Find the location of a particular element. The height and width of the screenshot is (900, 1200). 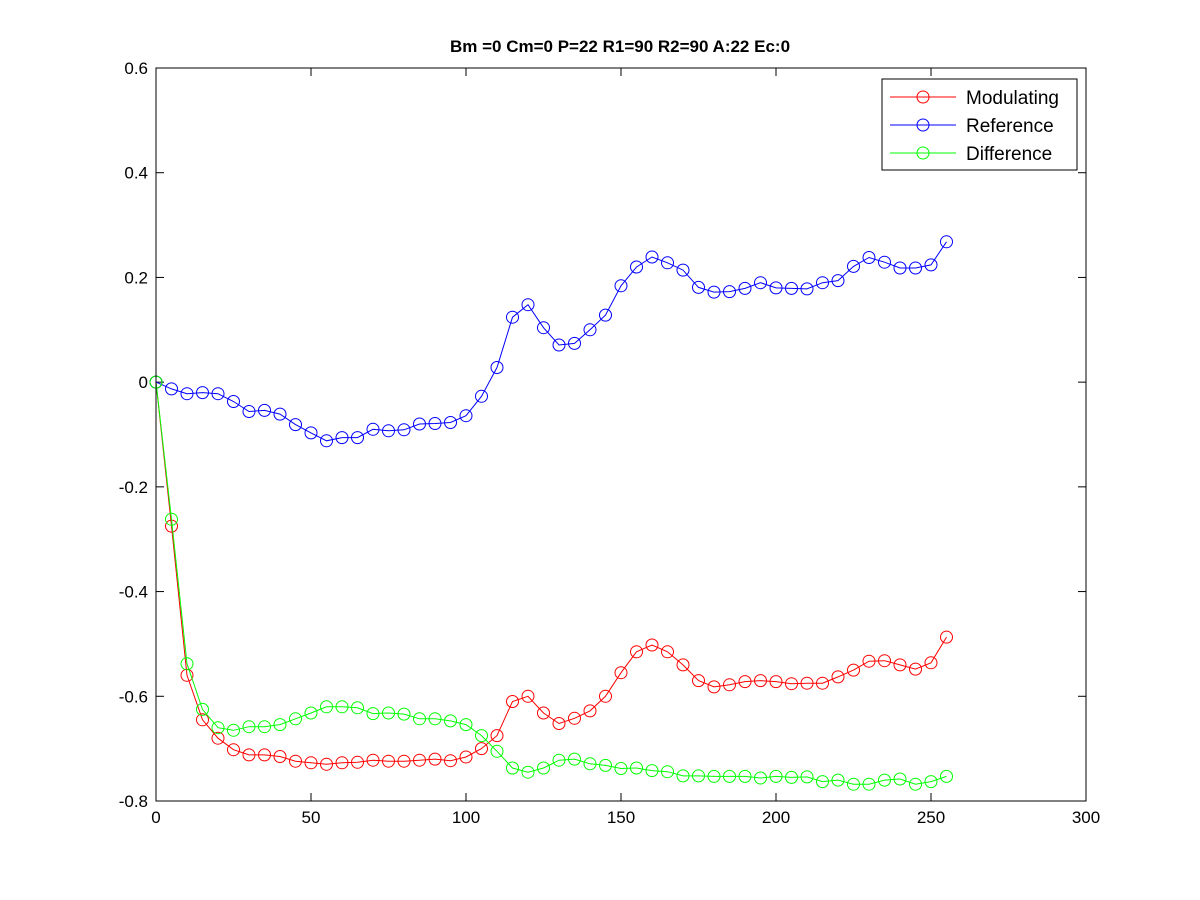

y-tick-label: 0.4 is located at coordinates (136, 173).